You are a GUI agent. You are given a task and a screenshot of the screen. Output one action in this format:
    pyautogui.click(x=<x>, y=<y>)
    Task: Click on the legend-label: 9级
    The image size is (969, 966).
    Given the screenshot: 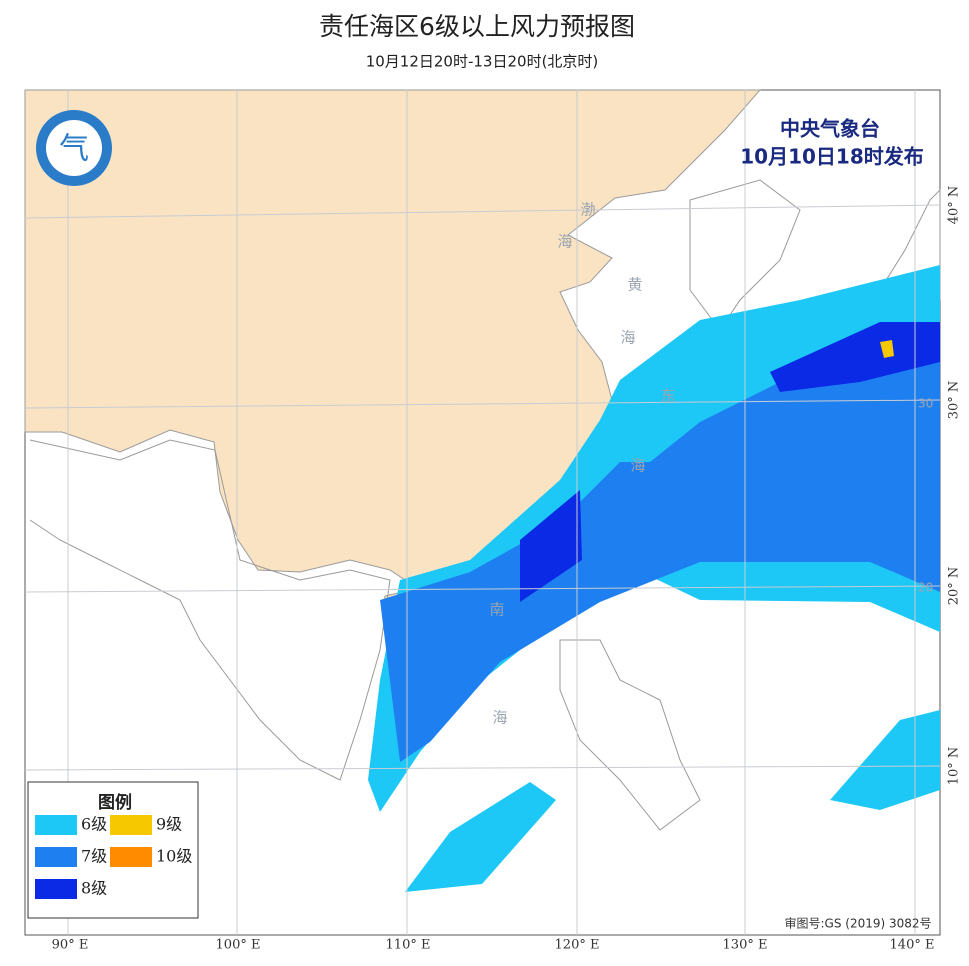 What is the action you would take?
    pyautogui.click(x=169, y=824)
    